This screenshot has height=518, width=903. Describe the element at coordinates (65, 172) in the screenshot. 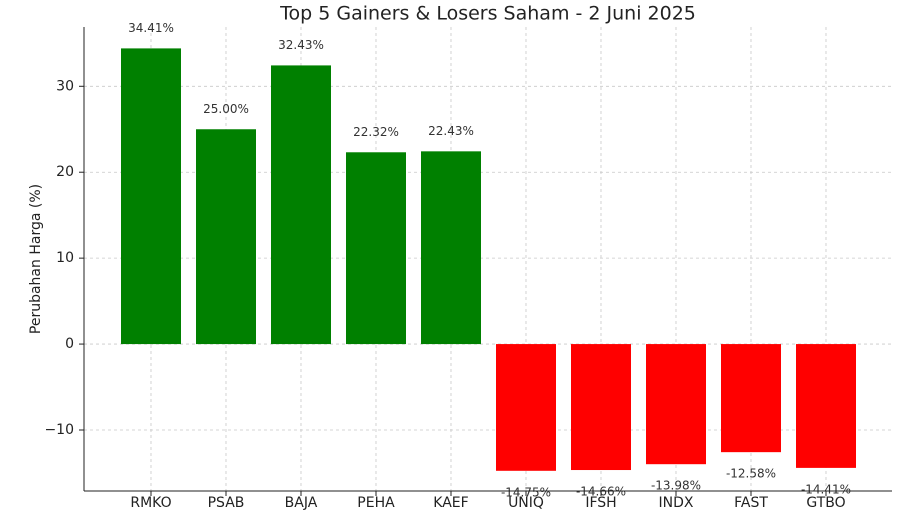

I see `y-tick-label: 20` at that location.